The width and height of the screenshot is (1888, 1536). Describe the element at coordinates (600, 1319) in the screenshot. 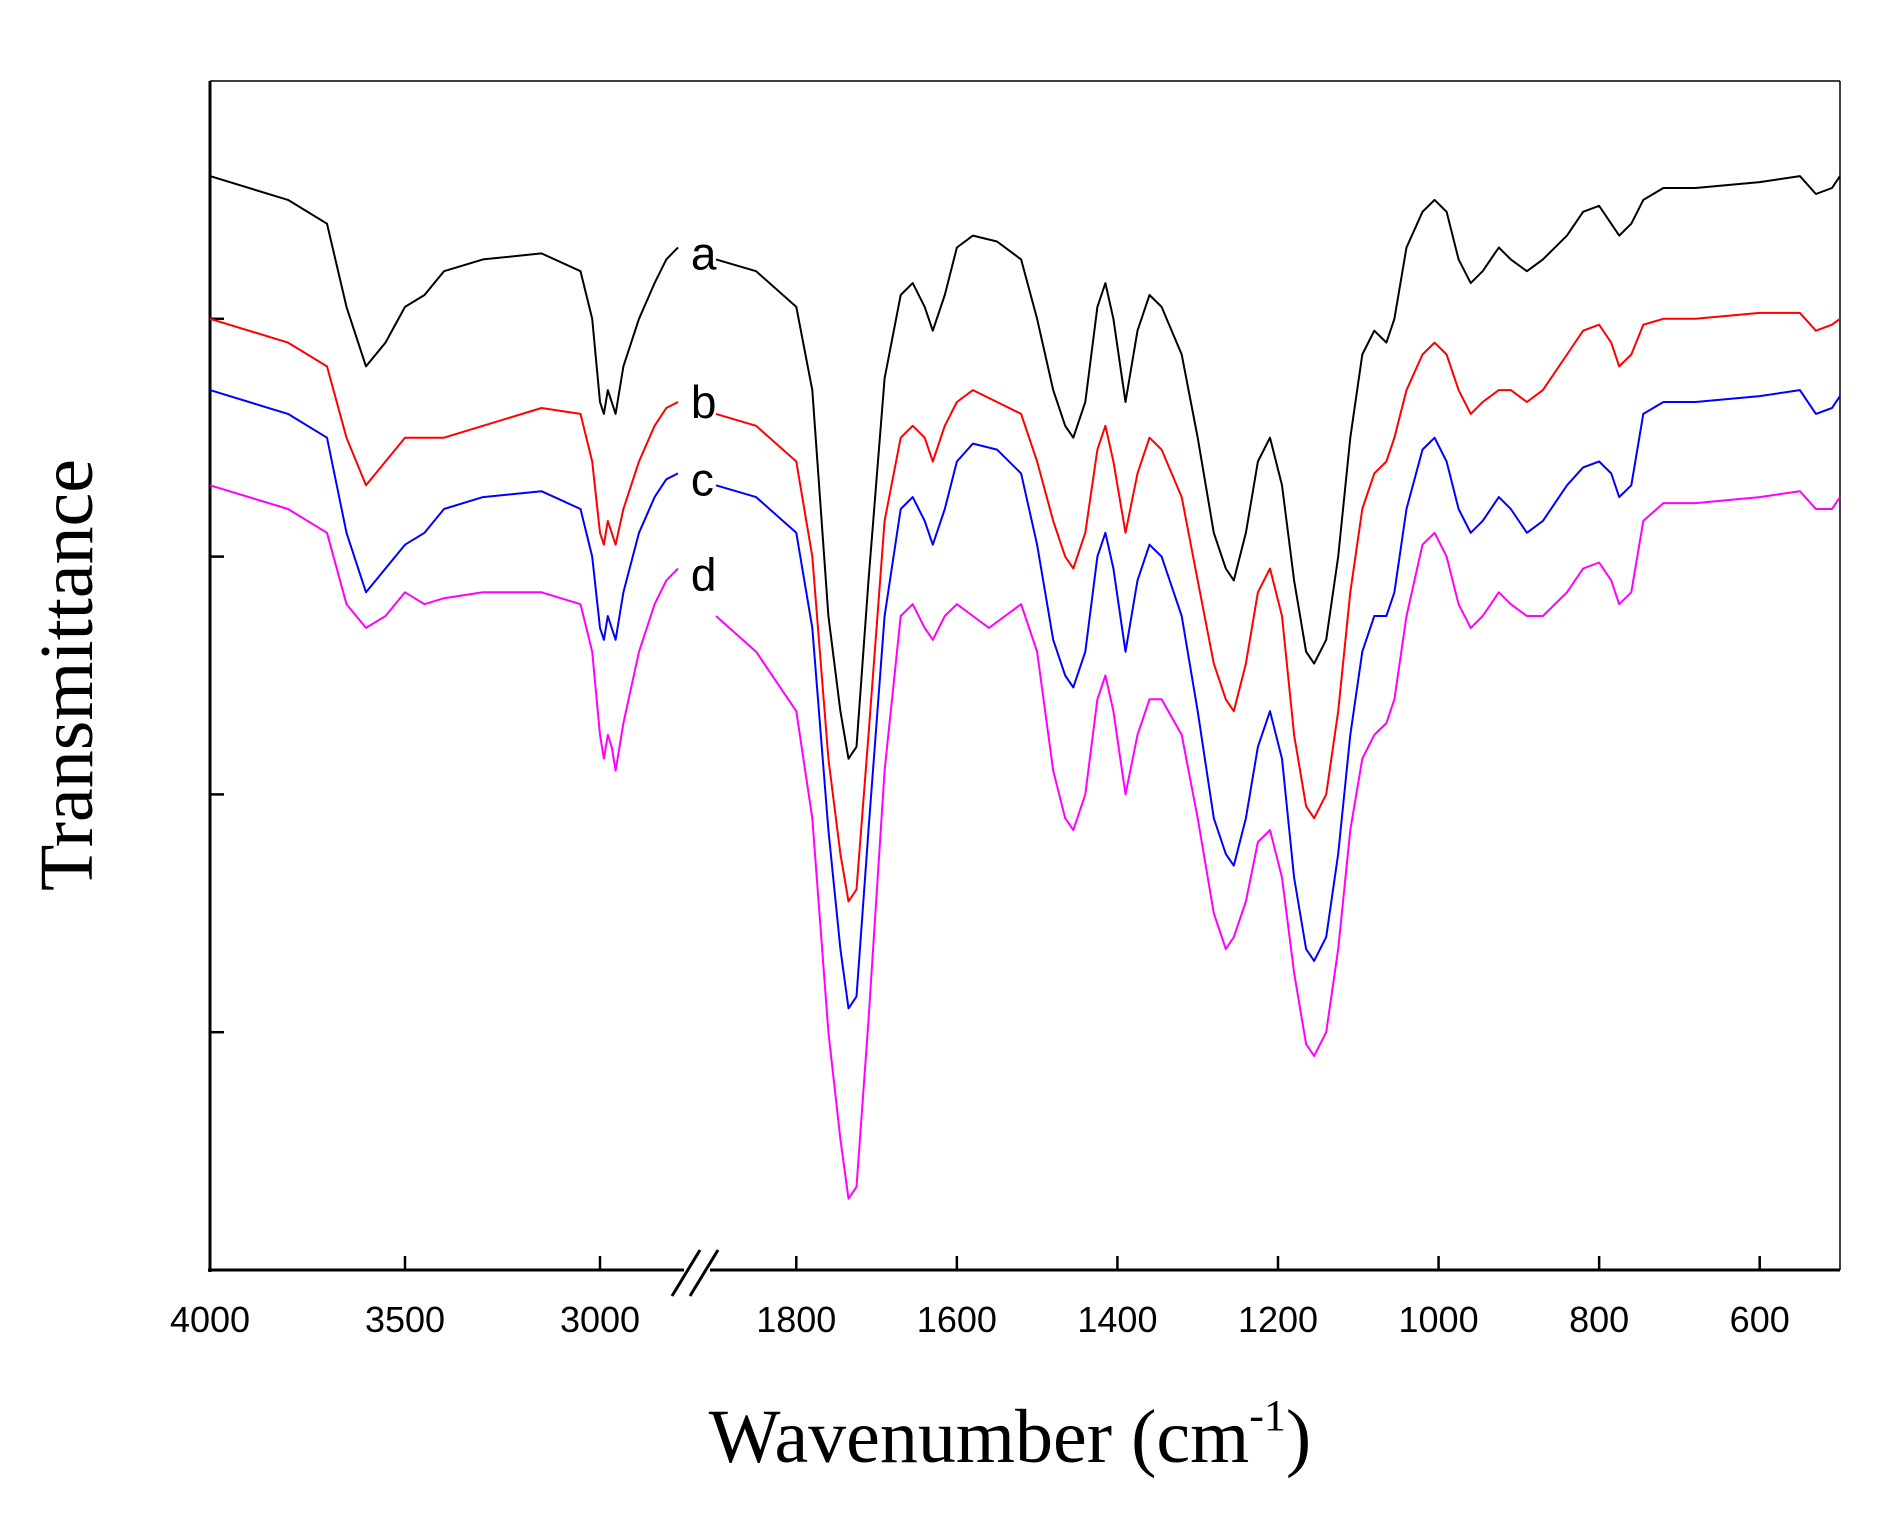

I see `x-tick-label-3000: 3000` at that location.